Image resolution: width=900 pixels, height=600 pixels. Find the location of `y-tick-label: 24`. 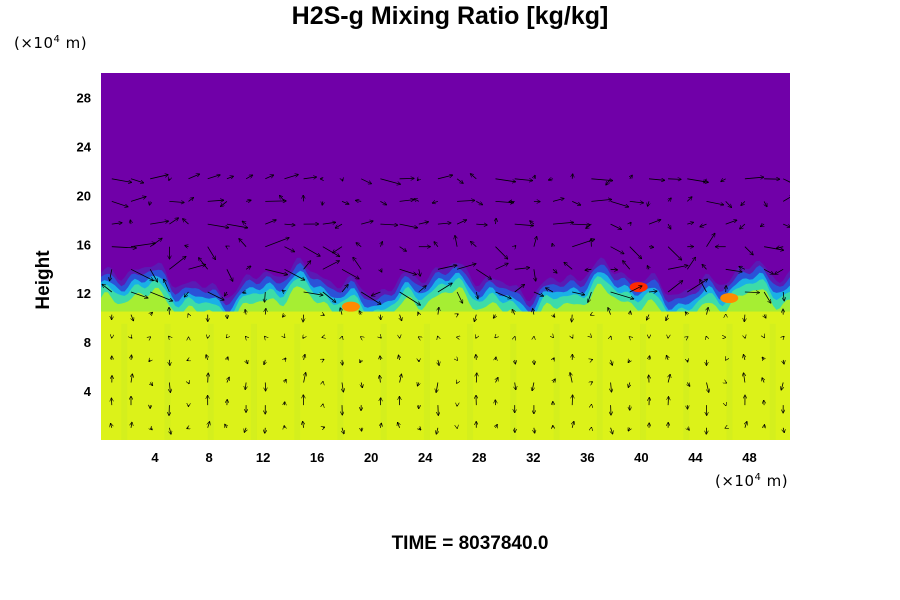

y-tick-label: 24 is located at coordinates (84, 146).